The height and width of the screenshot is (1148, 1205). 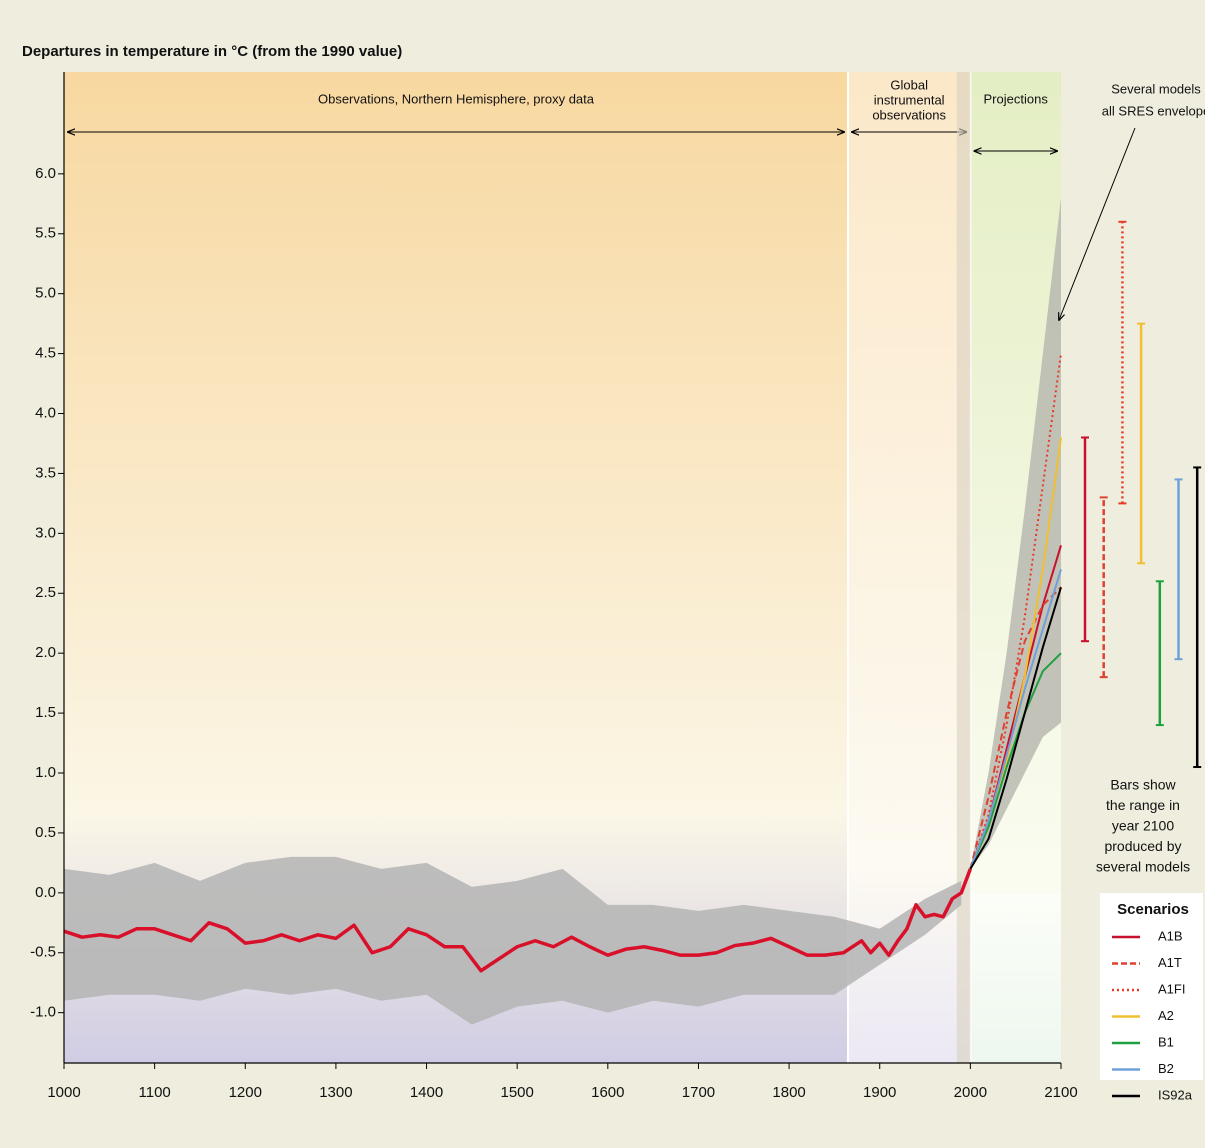 I want to click on x-tick-label: 1800, so click(x=788, y=1092).